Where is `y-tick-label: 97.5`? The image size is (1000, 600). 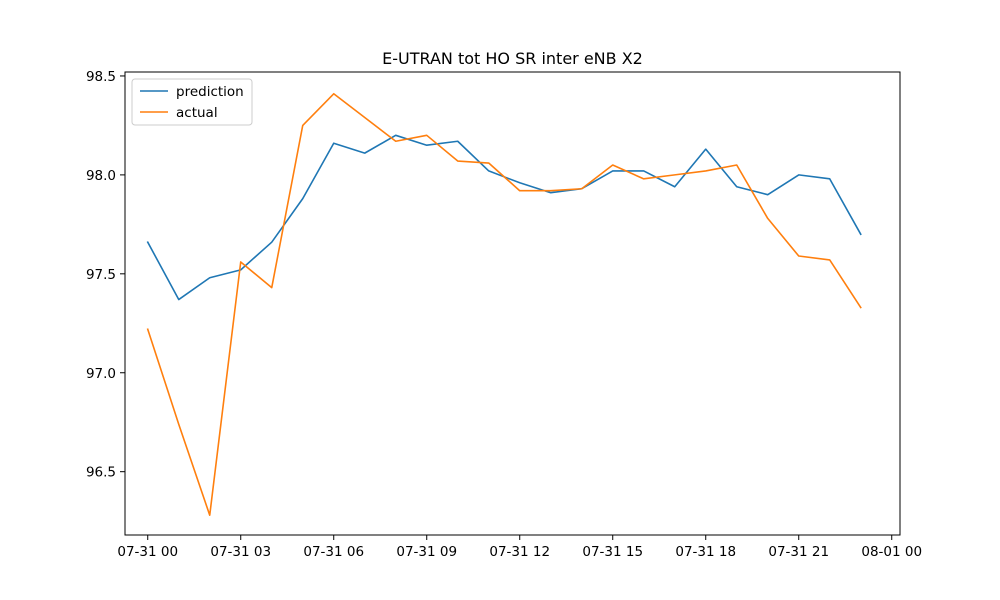 y-tick-label: 97.5 is located at coordinates (101, 275).